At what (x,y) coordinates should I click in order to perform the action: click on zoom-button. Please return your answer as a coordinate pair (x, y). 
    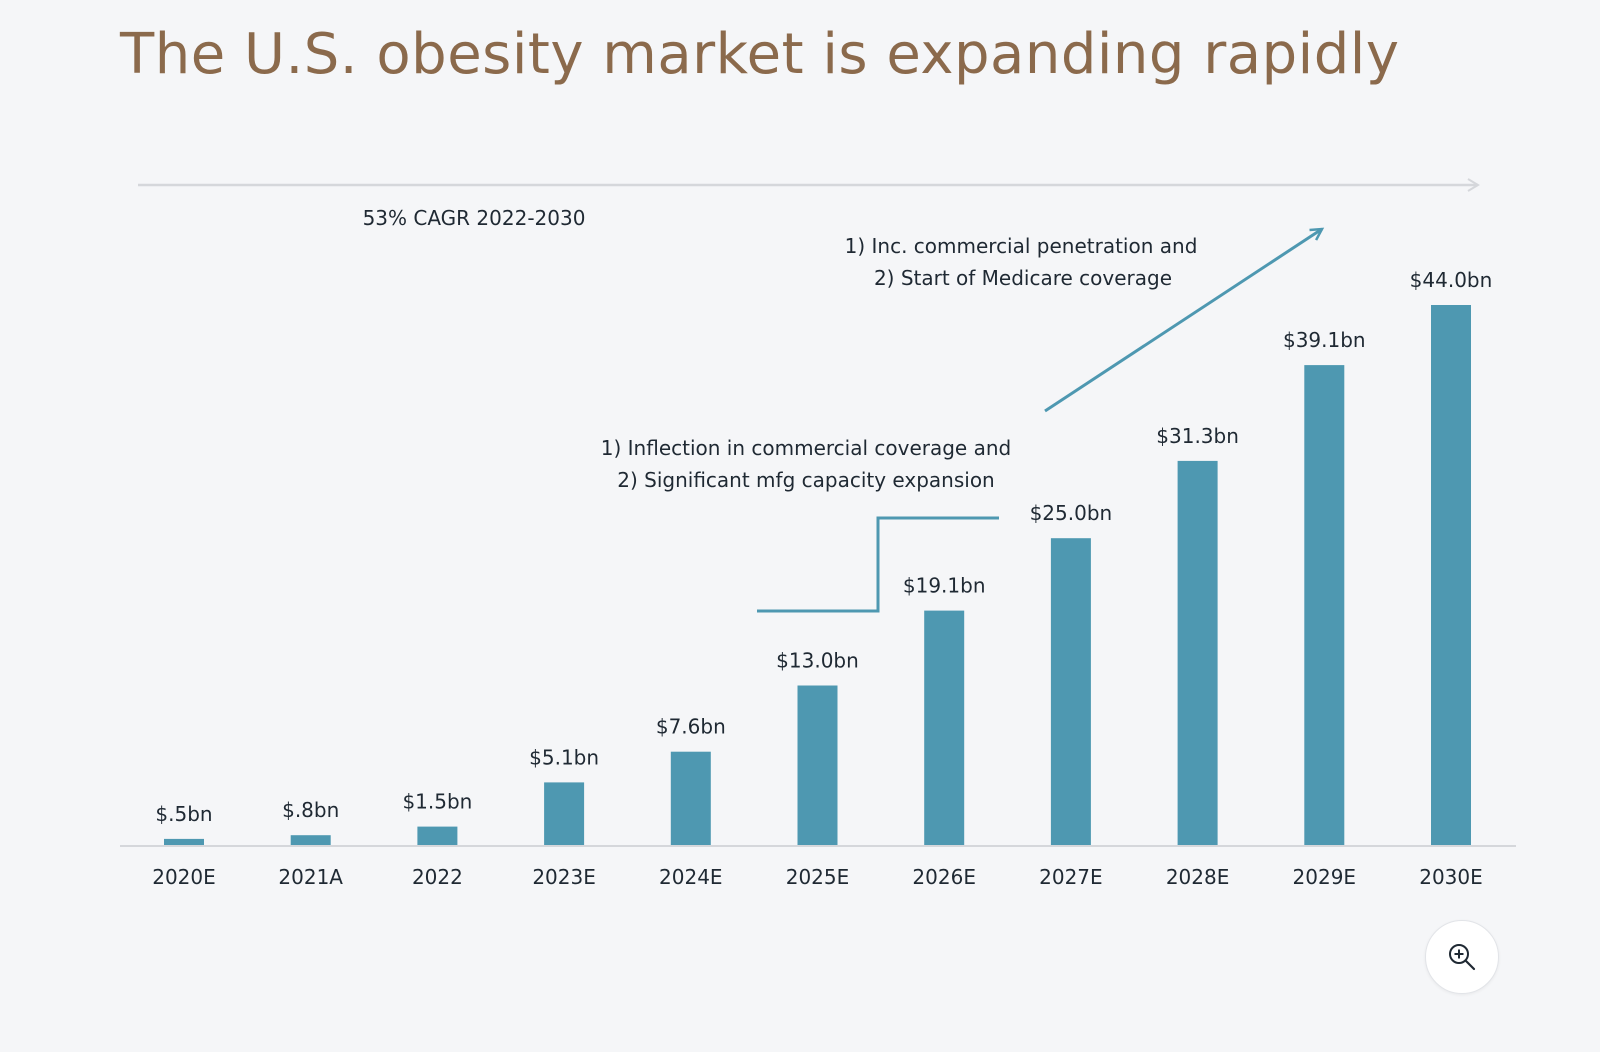
    Looking at the image, I should click on (1462, 957).